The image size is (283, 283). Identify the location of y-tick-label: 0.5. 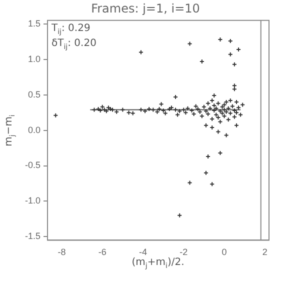
(34, 94).